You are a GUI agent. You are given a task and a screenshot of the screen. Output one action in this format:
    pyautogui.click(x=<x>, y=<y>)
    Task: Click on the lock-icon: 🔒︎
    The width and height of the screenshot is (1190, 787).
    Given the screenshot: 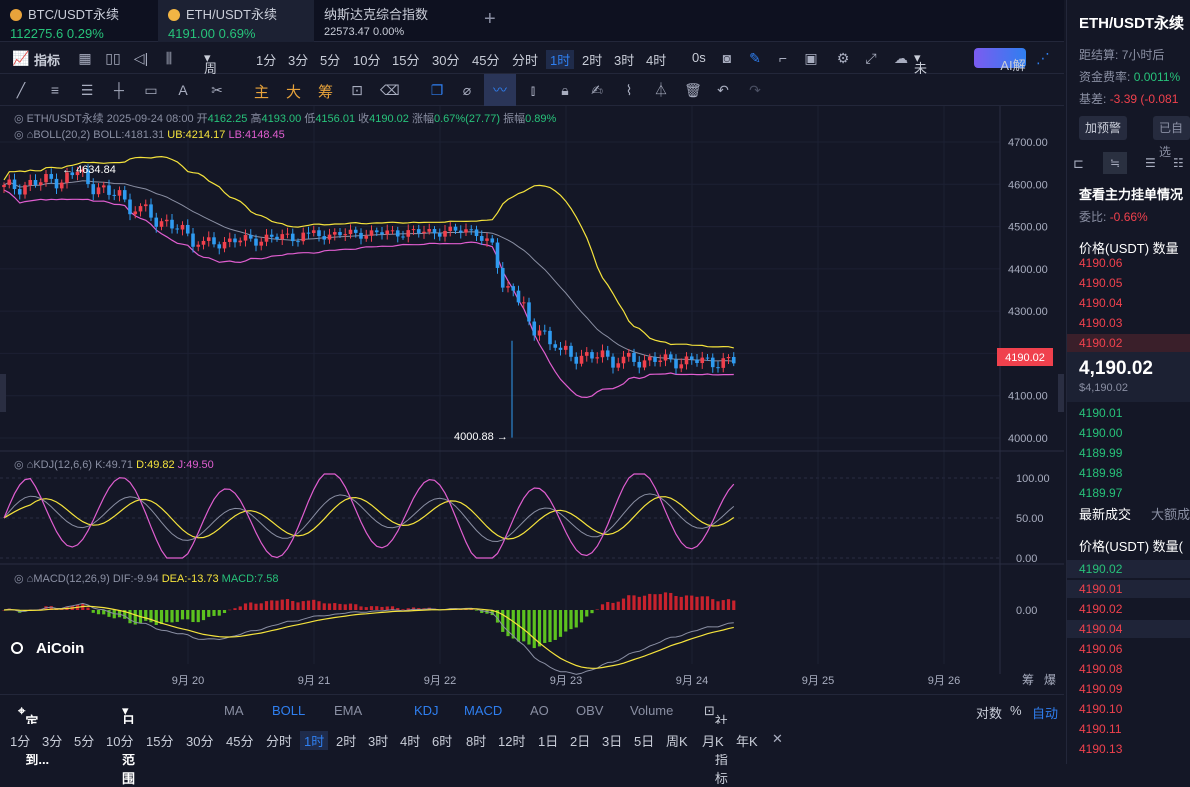 What is the action you would take?
    pyautogui.click(x=565, y=90)
    